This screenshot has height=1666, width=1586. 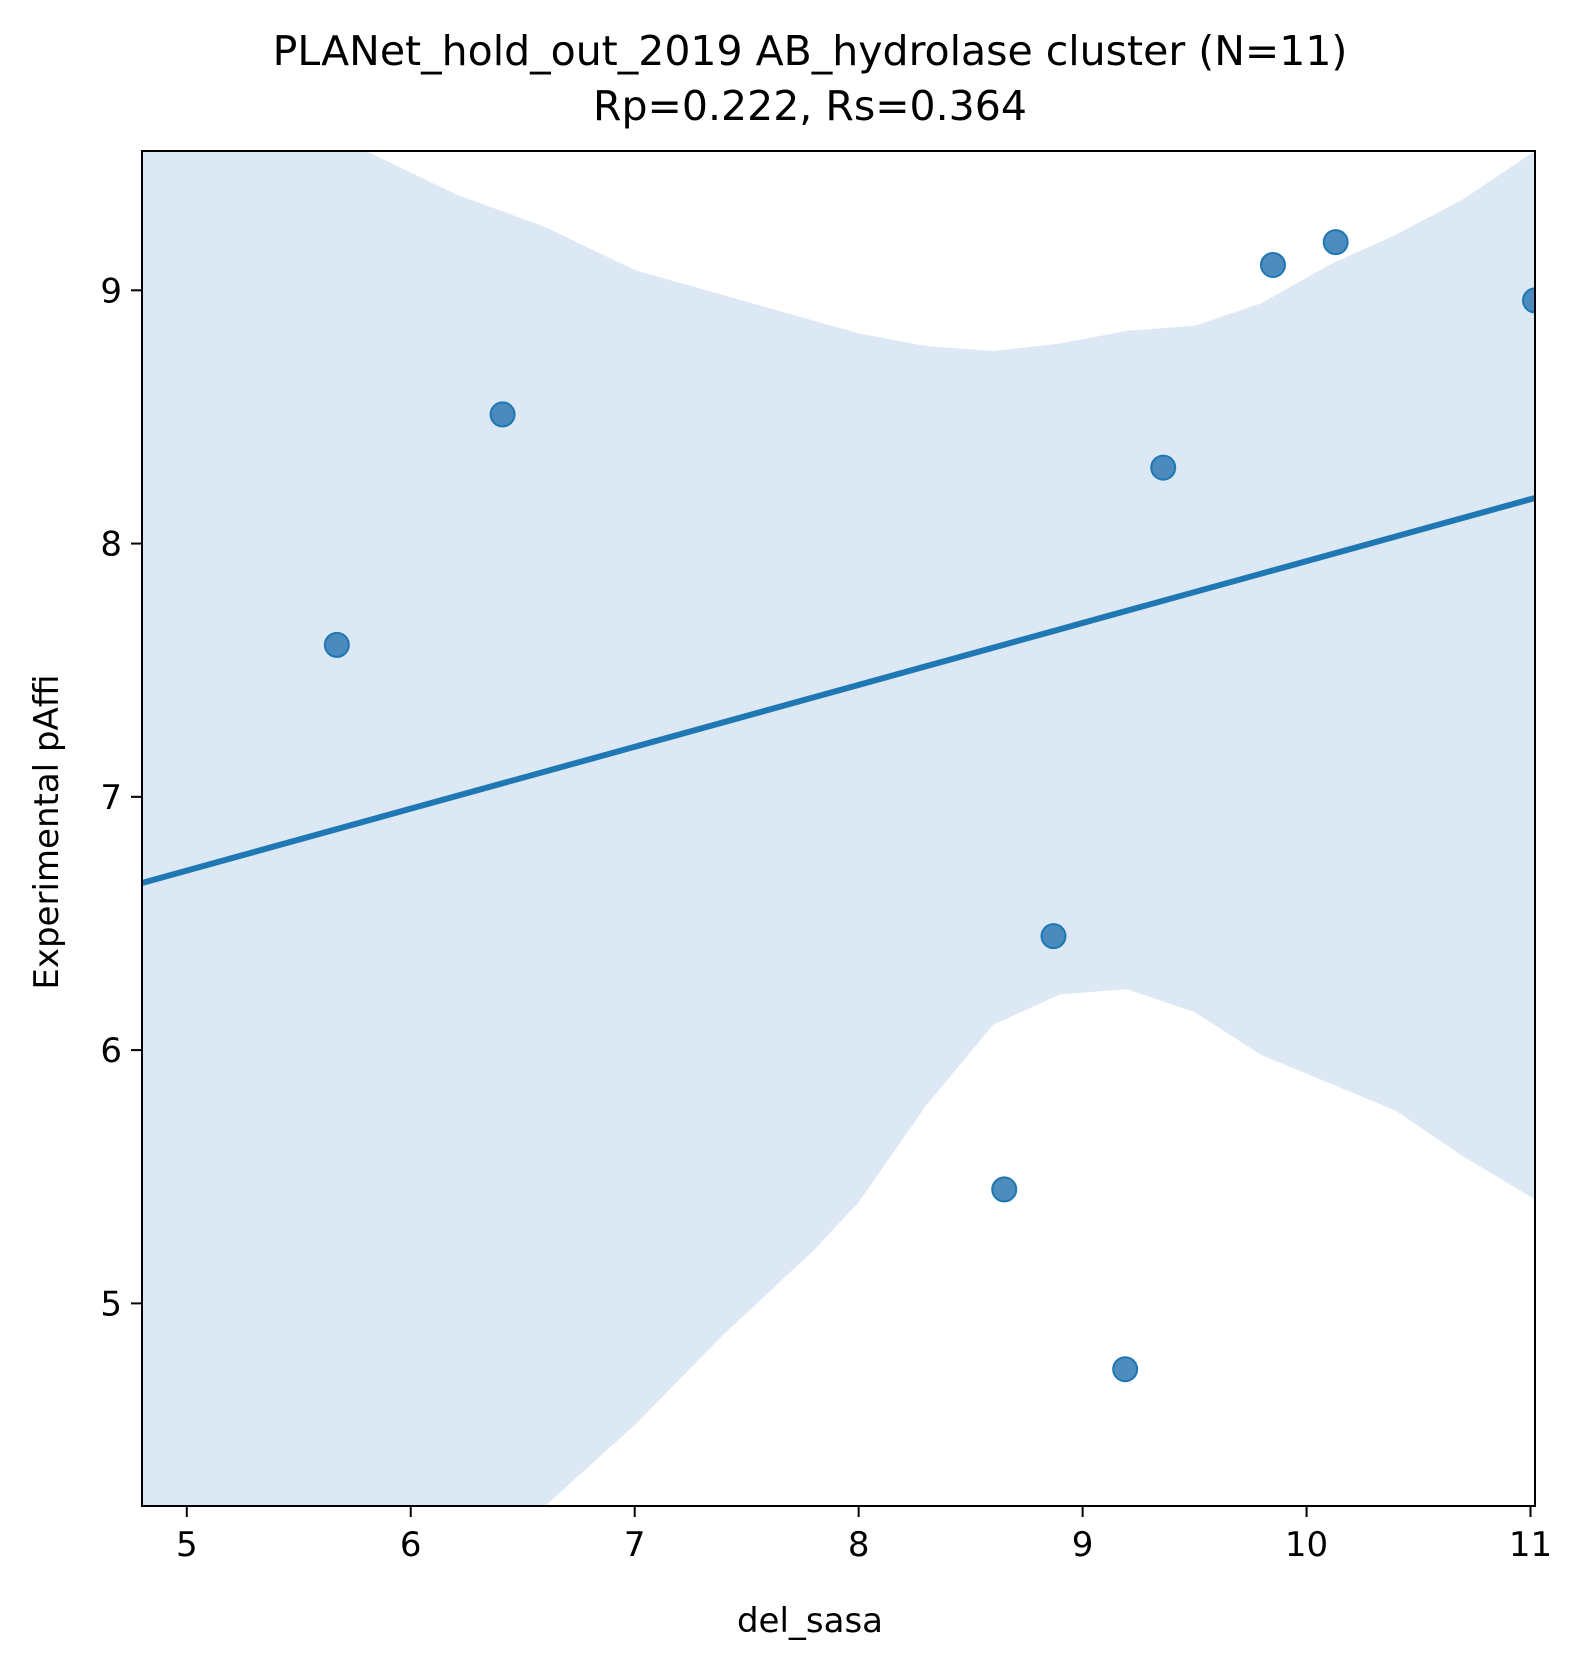 I want to click on y-axis-label: Experimental pAffi, so click(x=47, y=831).